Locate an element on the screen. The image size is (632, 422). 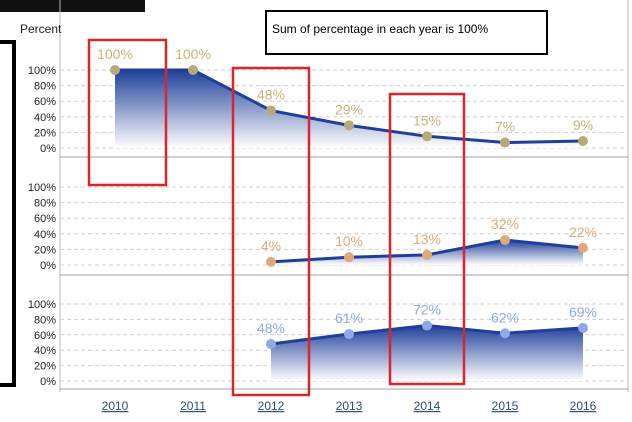
data-label: 29% is located at coordinates (349, 109).